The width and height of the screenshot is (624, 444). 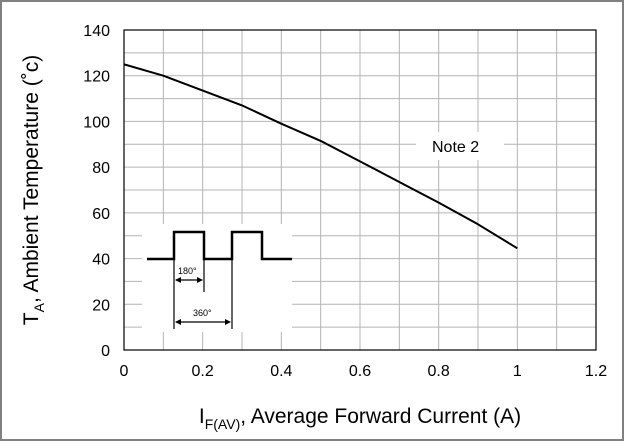 What do you see at coordinates (101, 260) in the screenshot?
I see `y-tick-label: 40` at bounding box center [101, 260].